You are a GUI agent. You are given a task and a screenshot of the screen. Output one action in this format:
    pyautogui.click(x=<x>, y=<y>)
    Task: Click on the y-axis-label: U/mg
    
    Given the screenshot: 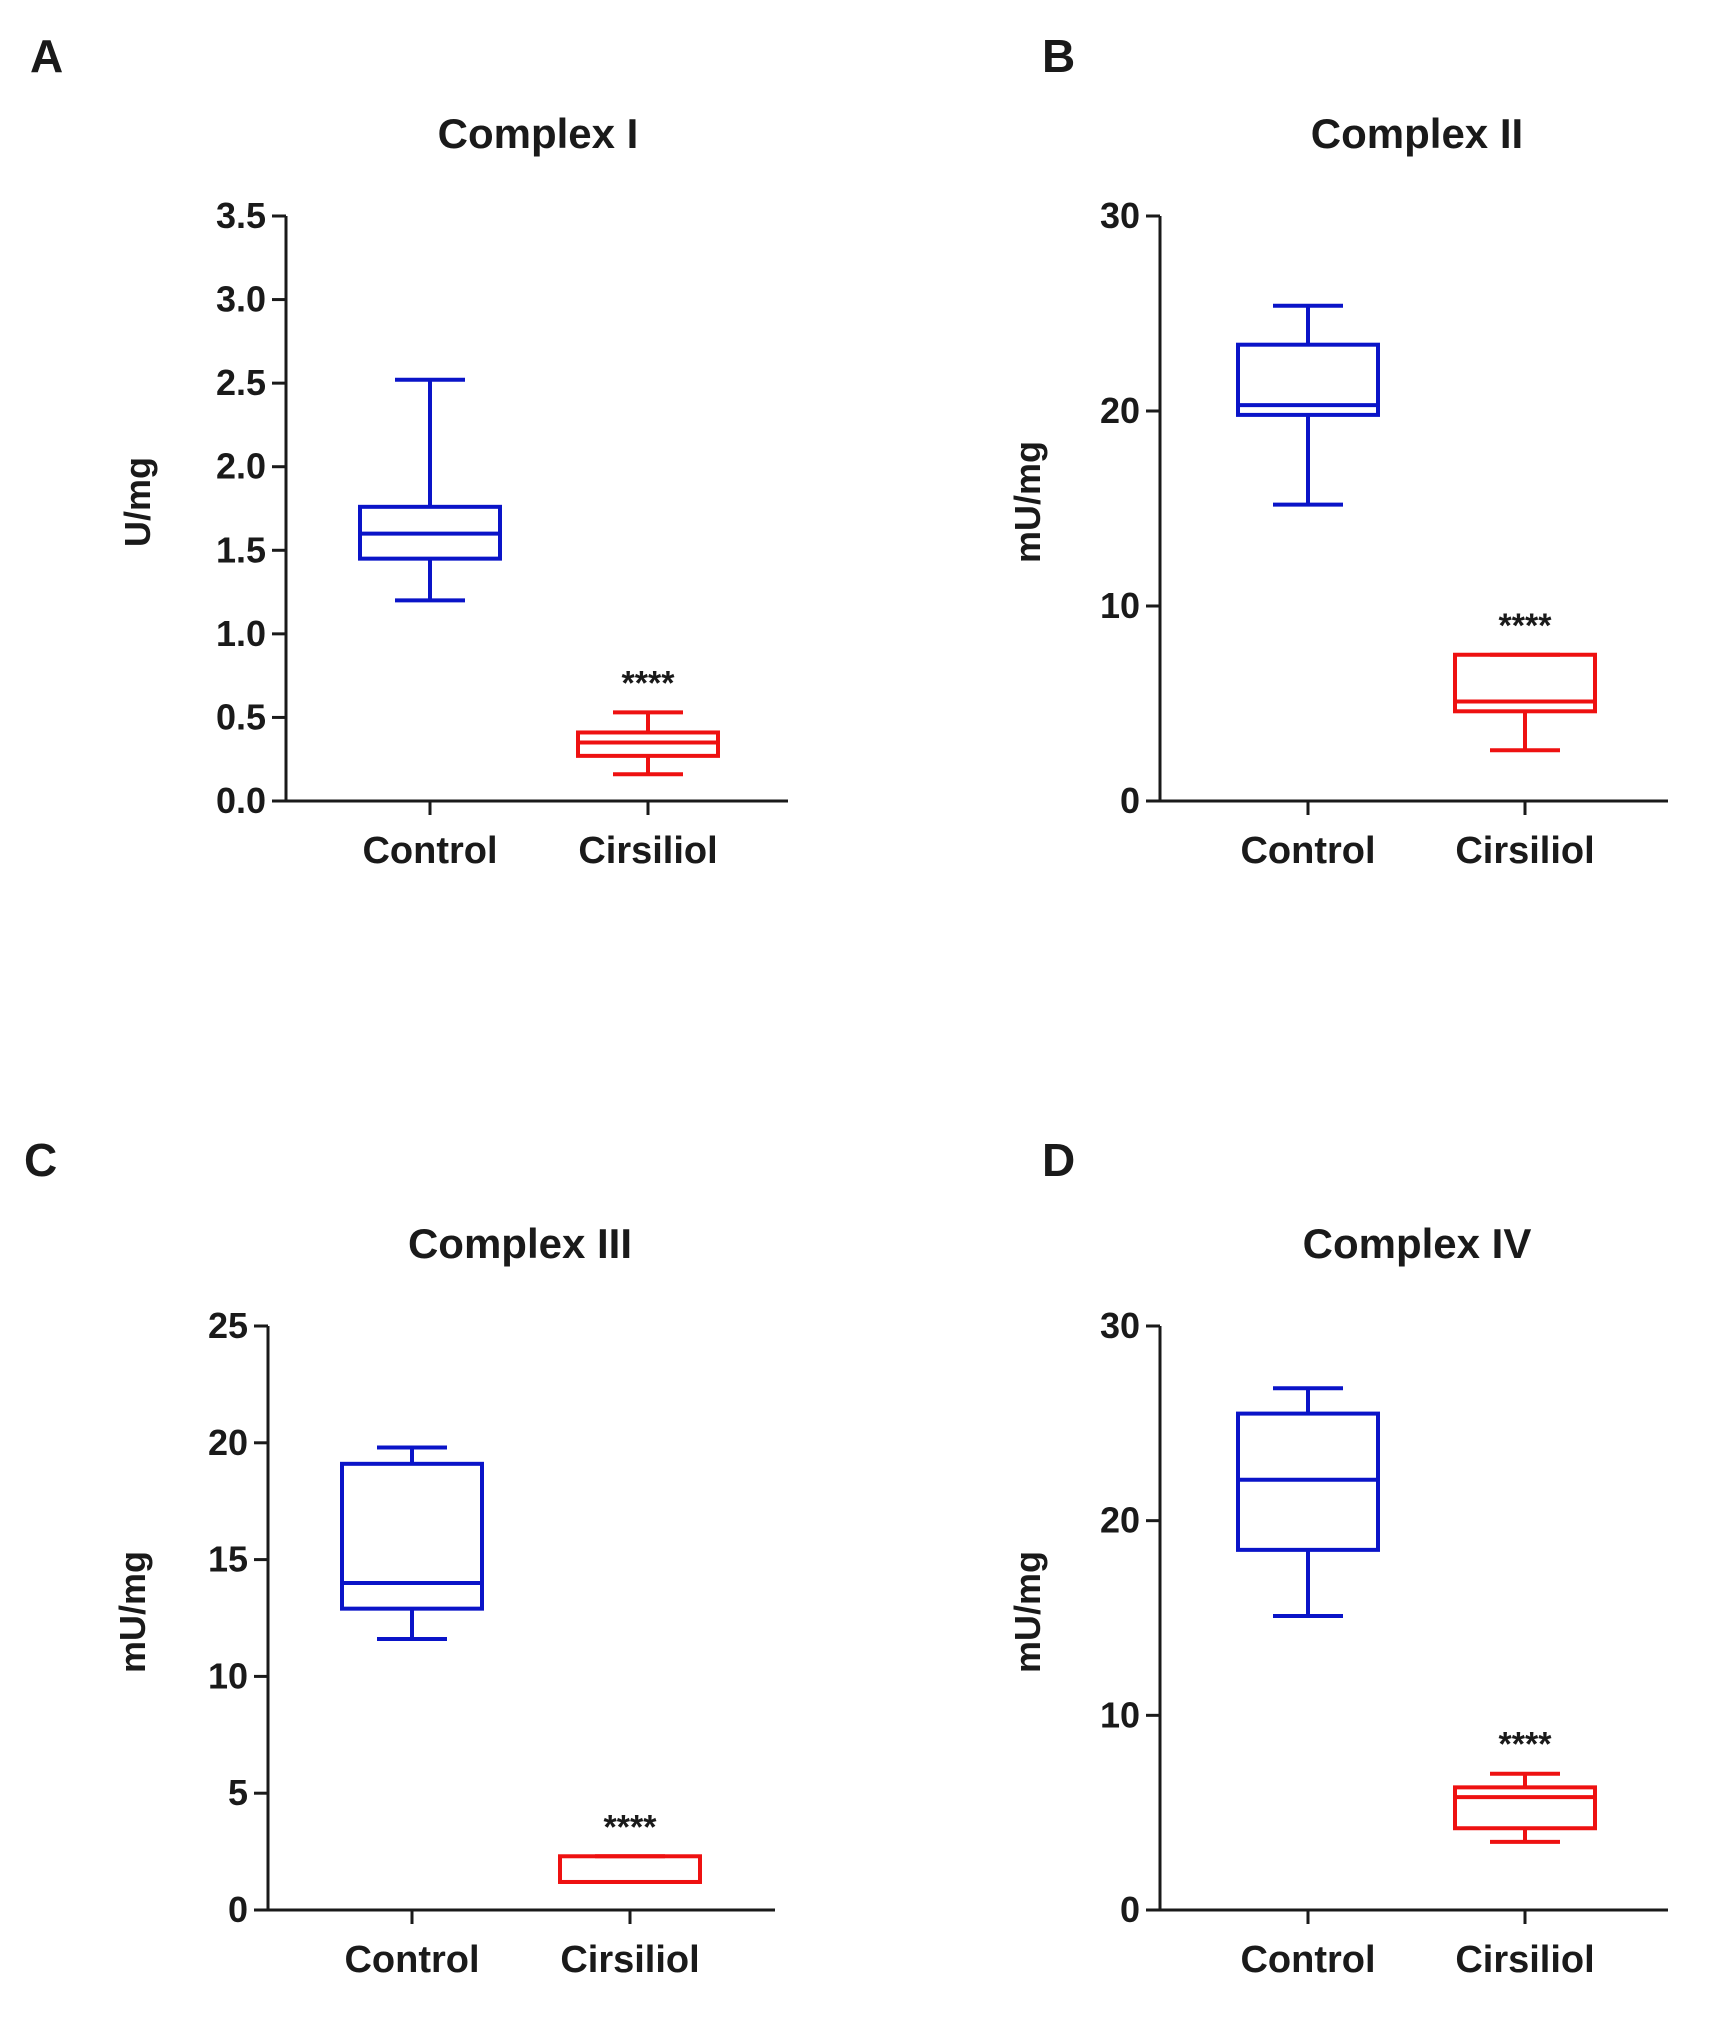 What is the action you would take?
    pyautogui.click(x=137, y=502)
    